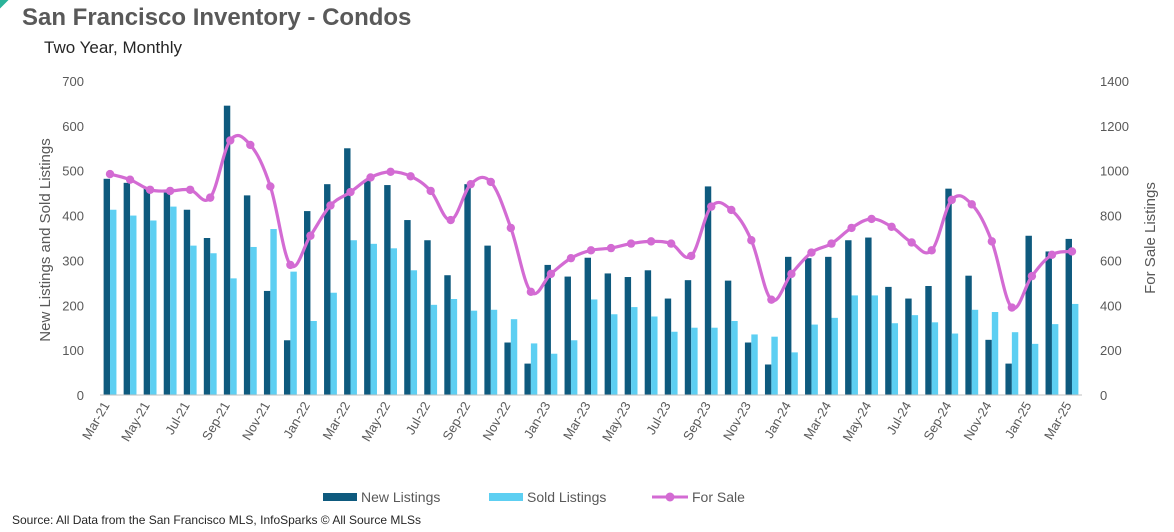 Image resolution: width=1174 pixels, height=532 pixels. What do you see at coordinates (1111, 216) in the screenshot?
I see `y2-tick-label: 800` at bounding box center [1111, 216].